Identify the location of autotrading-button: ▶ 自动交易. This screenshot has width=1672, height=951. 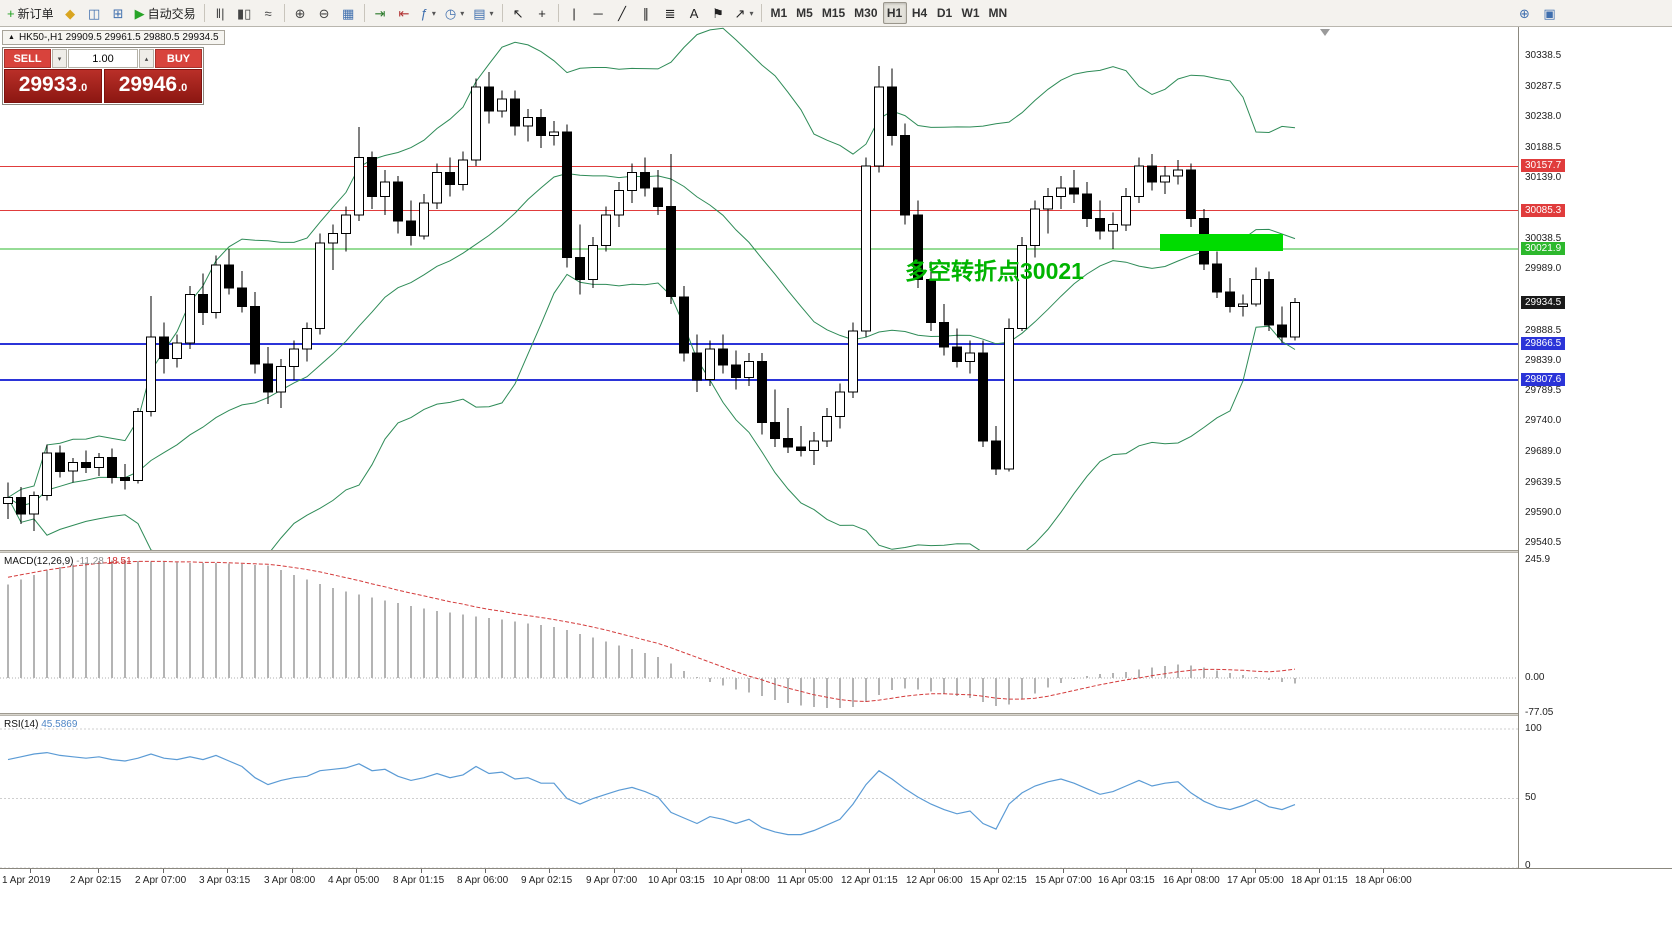
(165, 13).